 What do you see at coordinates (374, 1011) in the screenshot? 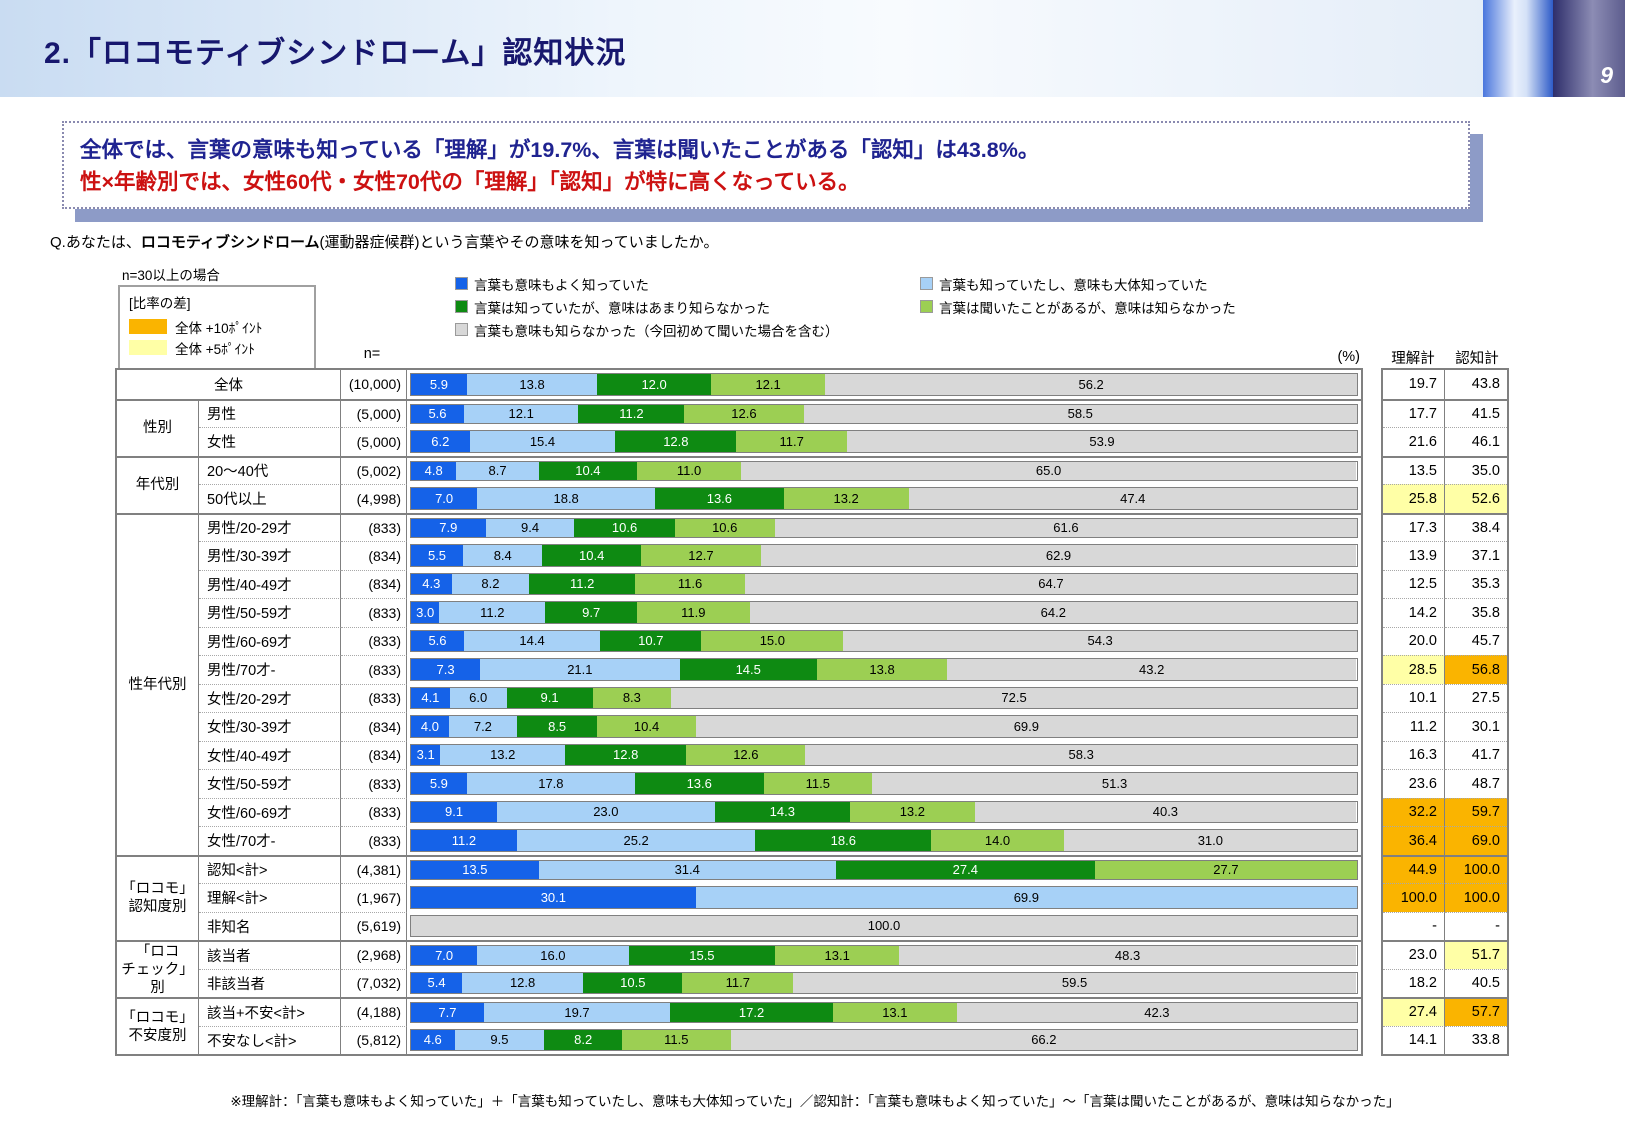
I see `n-cell: (4,188)` at bounding box center [374, 1011].